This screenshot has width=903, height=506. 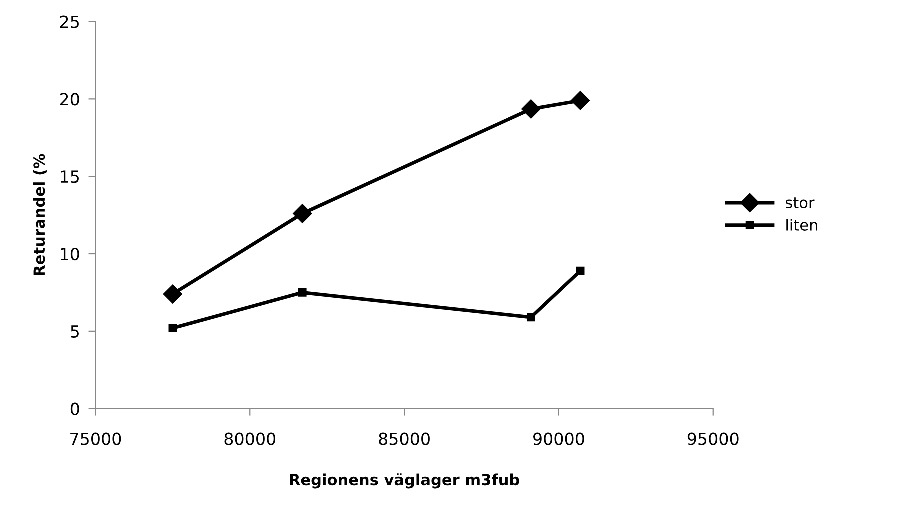 I want to click on x-tick-label: 90000, so click(x=558, y=439).